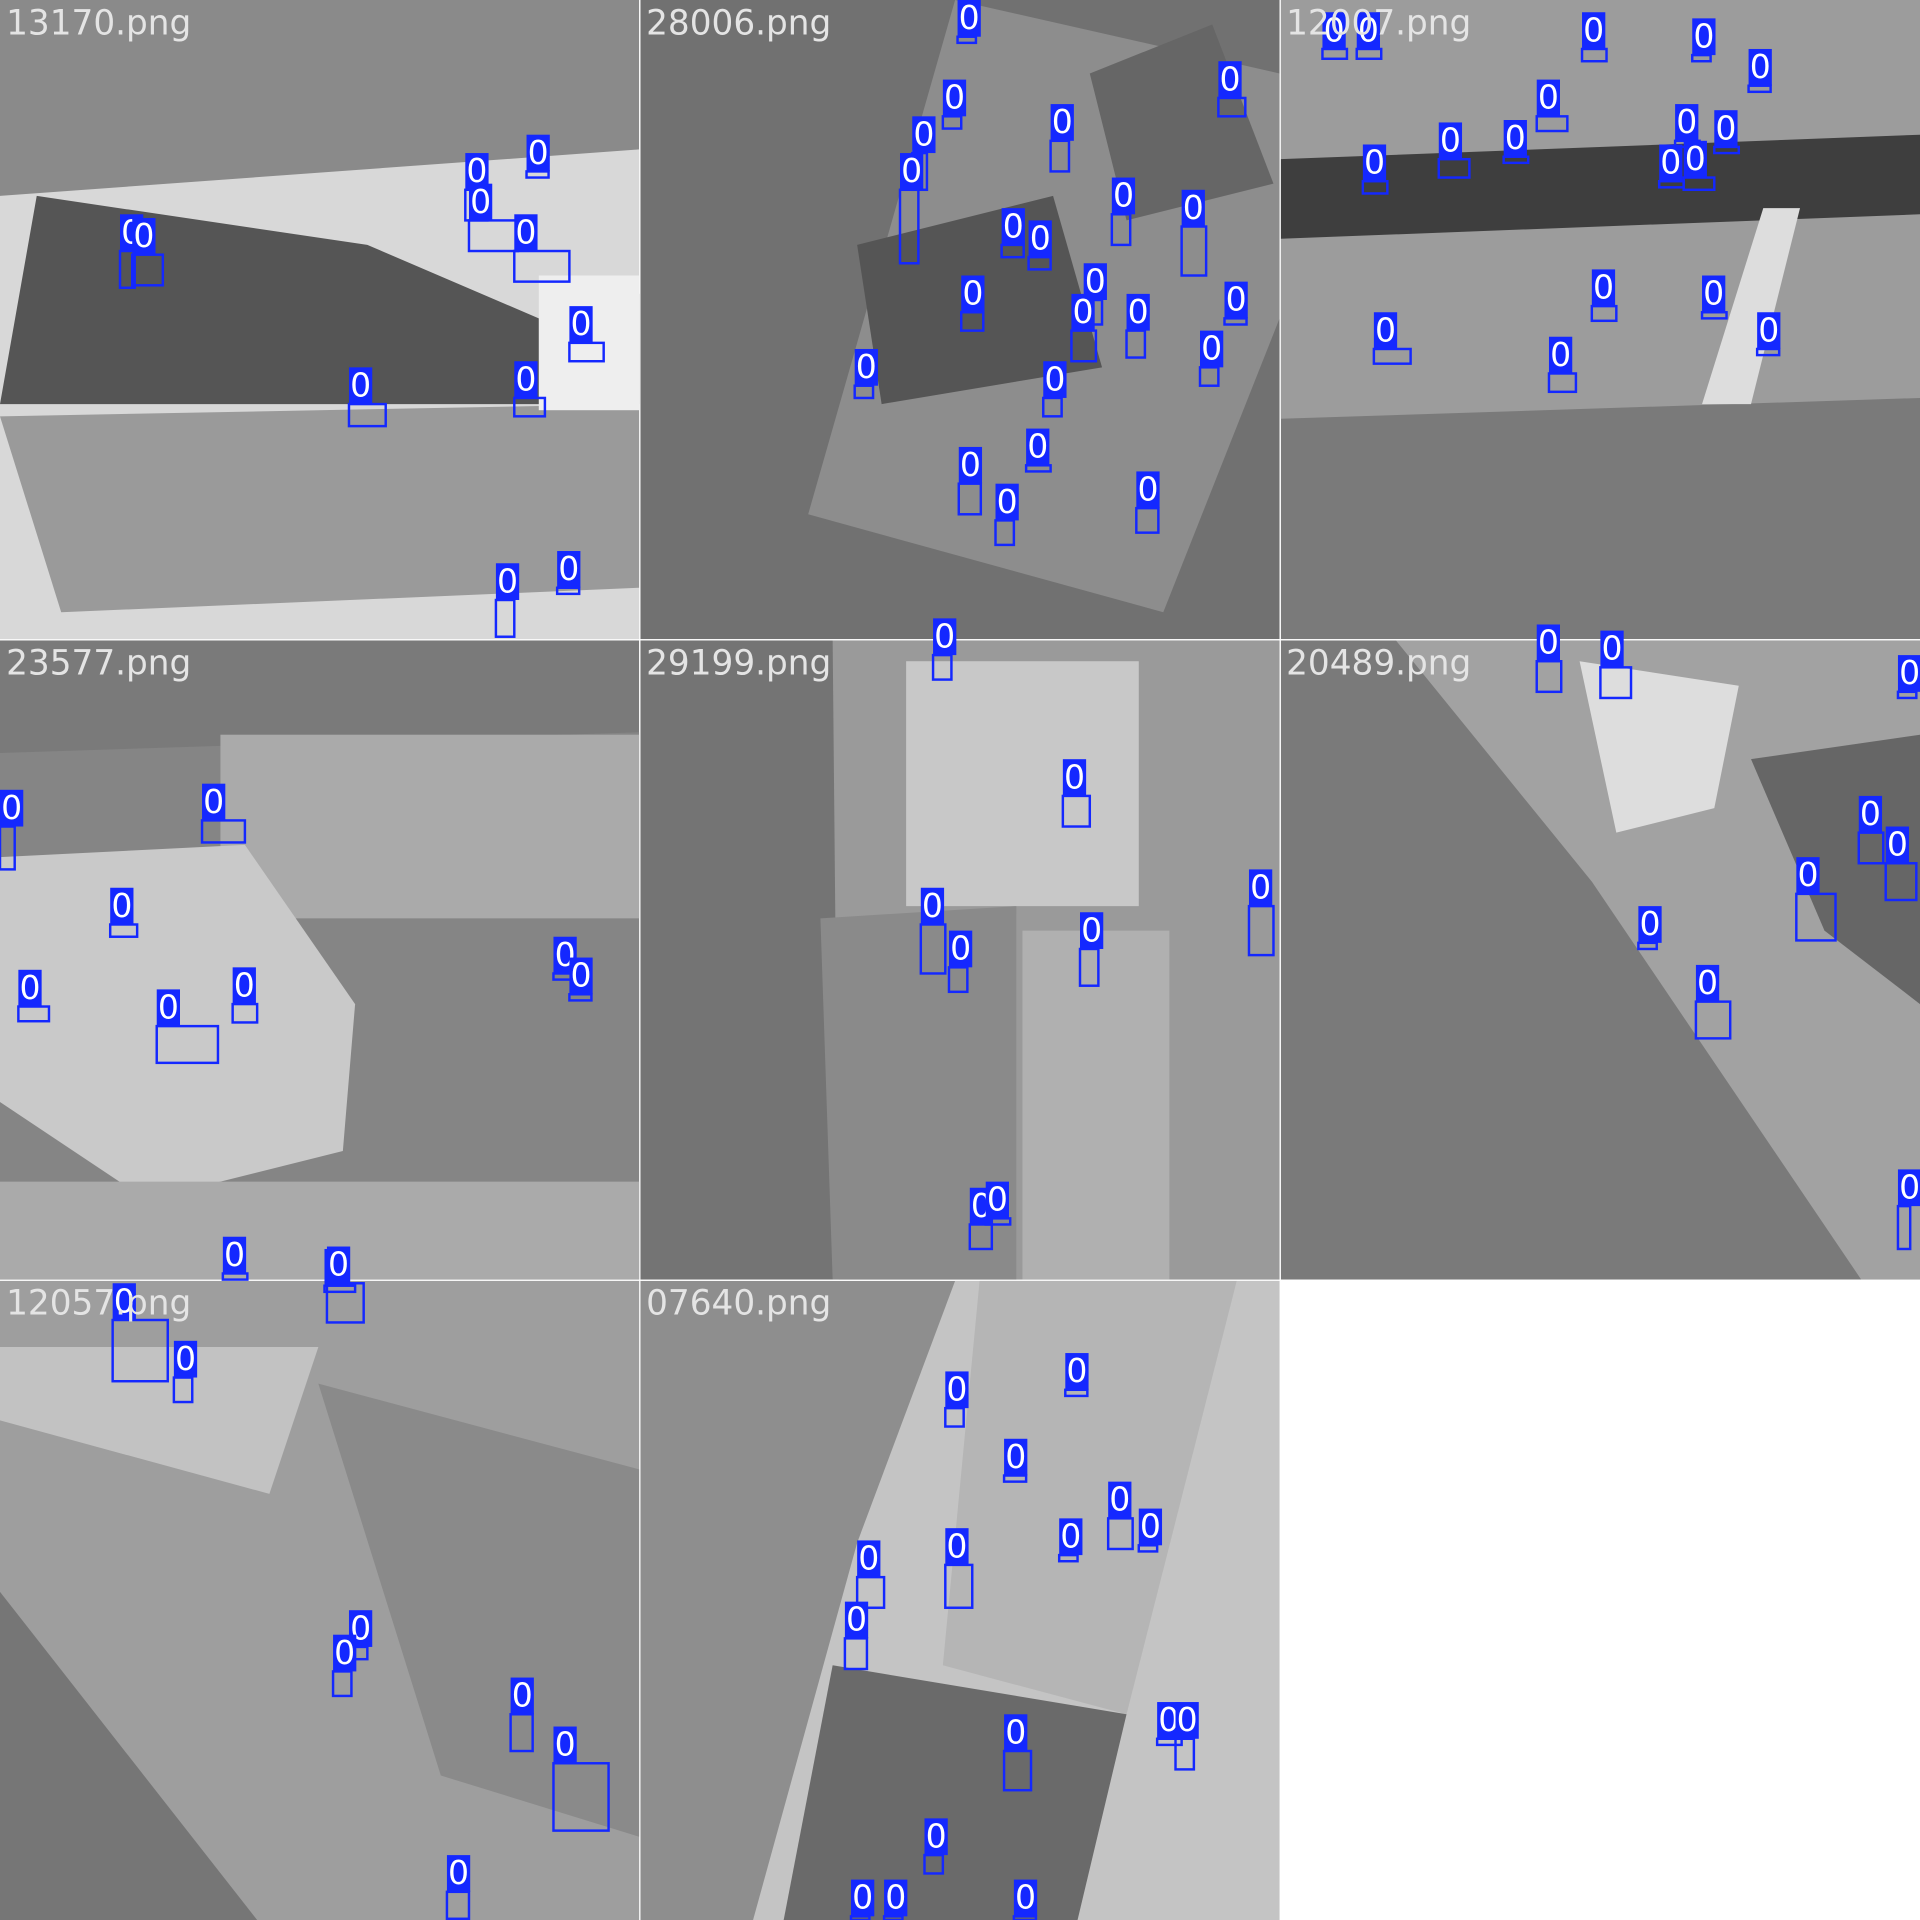  Describe the element at coordinates (98, 664) in the screenshot. I see `filename: 23577.png` at that location.